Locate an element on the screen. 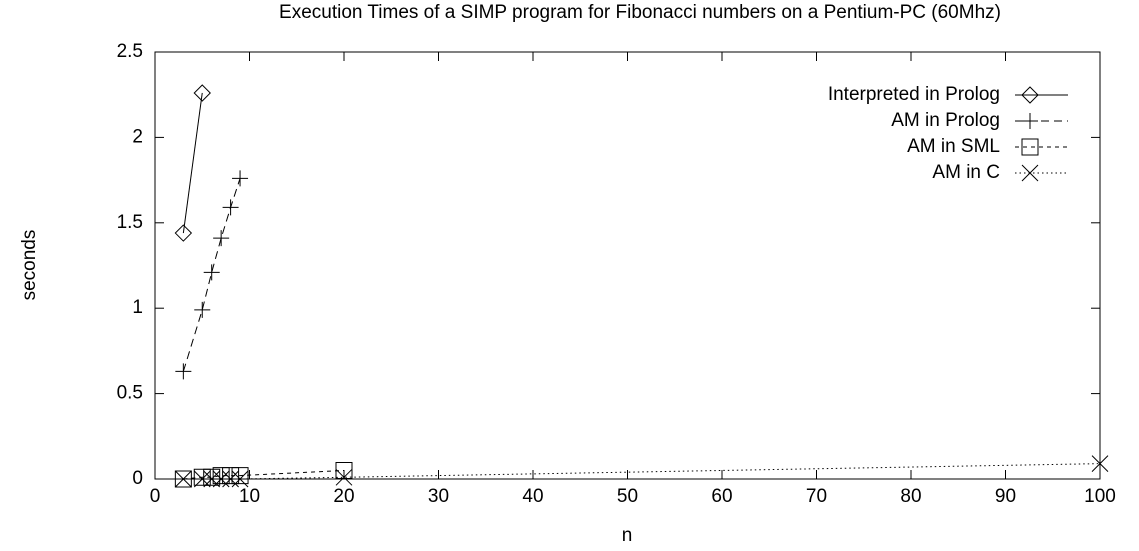 The width and height of the screenshot is (1139, 551). x-tick-label: 100 is located at coordinates (1100, 496).